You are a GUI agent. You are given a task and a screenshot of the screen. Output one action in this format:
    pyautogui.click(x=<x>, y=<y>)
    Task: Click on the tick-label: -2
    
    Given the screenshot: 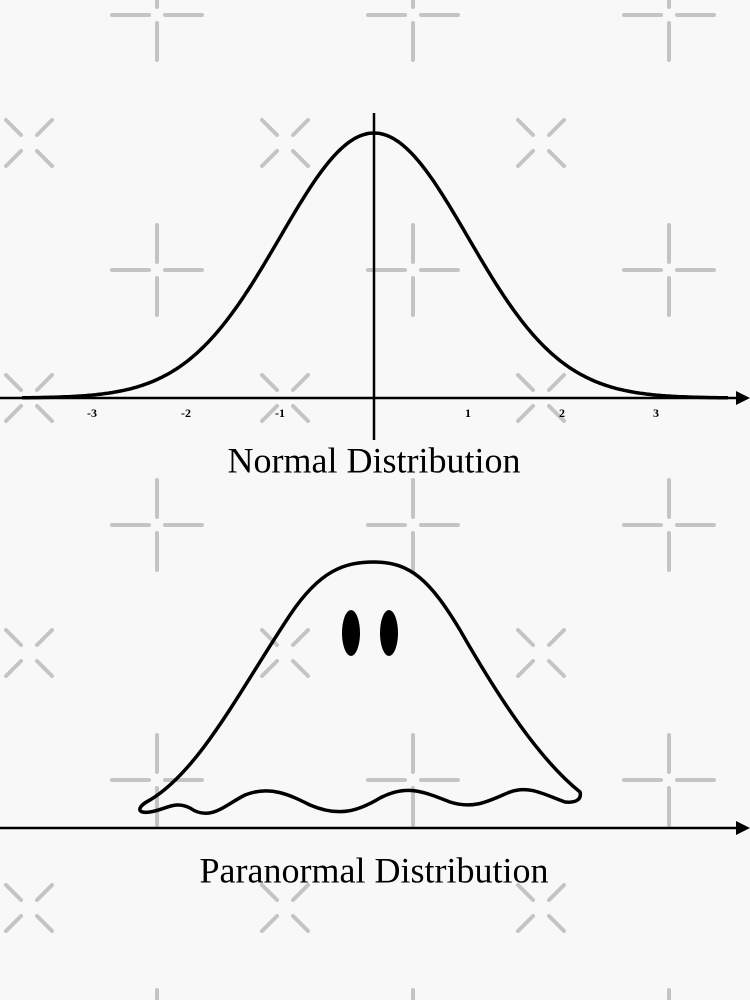 What is the action you would take?
    pyautogui.click(x=186, y=413)
    